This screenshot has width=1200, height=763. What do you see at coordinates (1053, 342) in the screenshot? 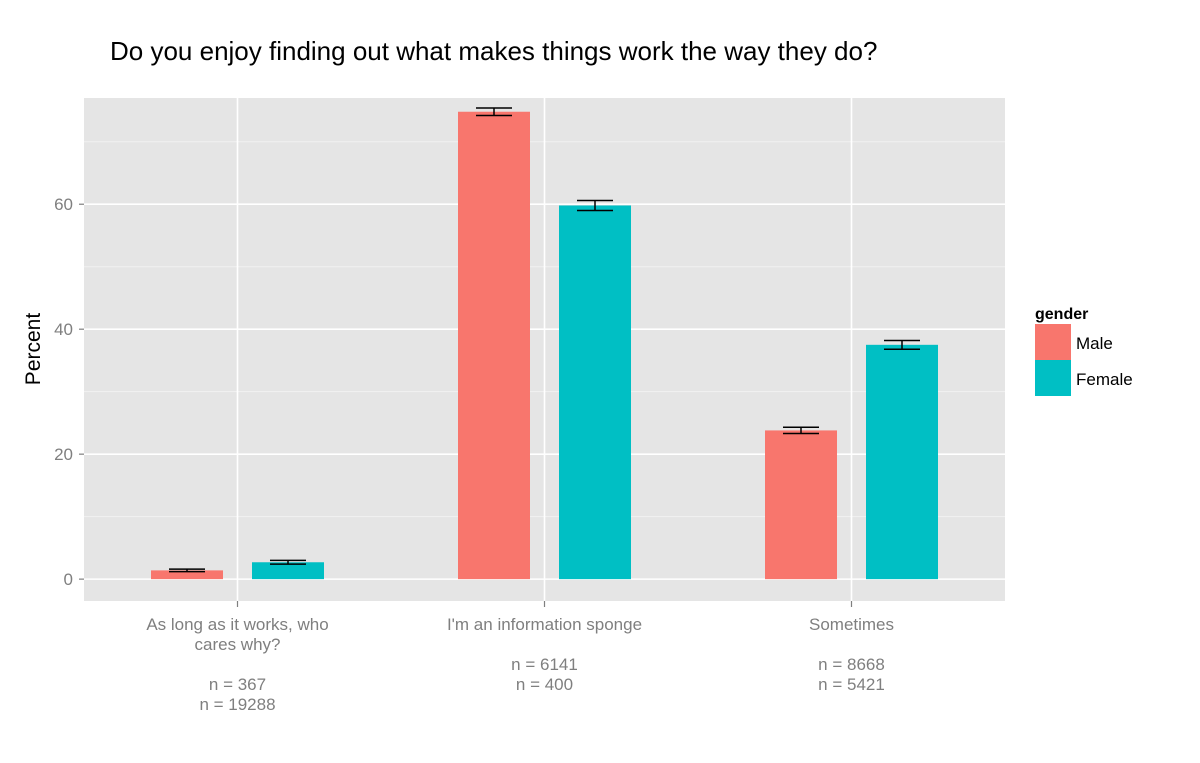
I see `legend-key-male` at bounding box center [1053, 342].